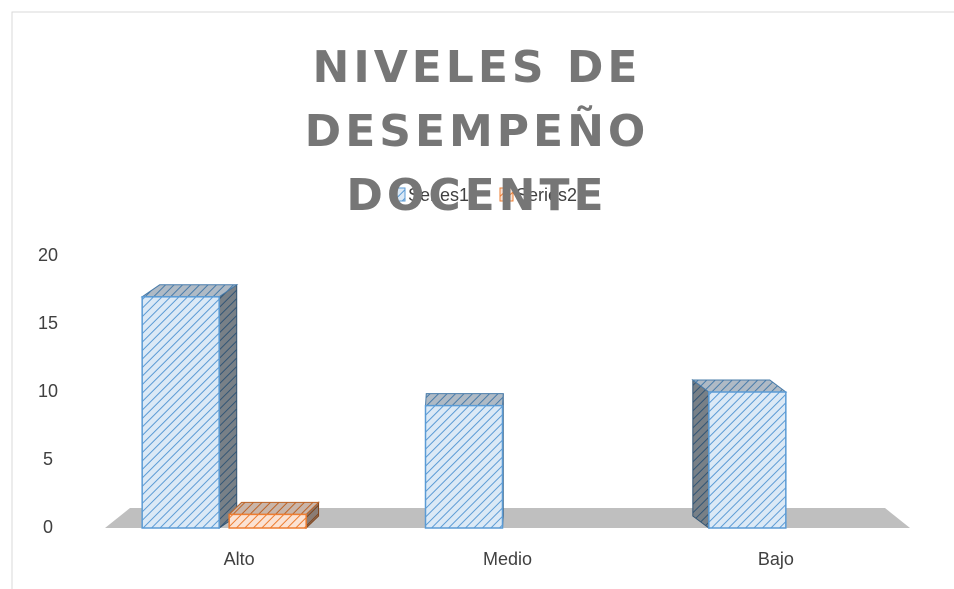  I want to click on y-tick-label: 15, so click(48, 323).